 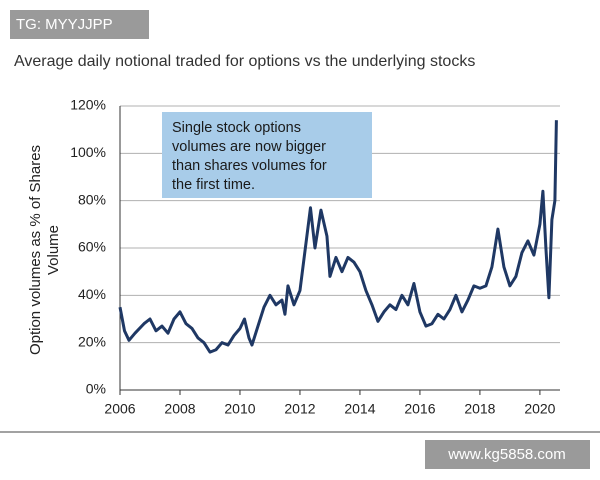 I want to click on annotation-text: Single stock options, so click(x=236, y=128).